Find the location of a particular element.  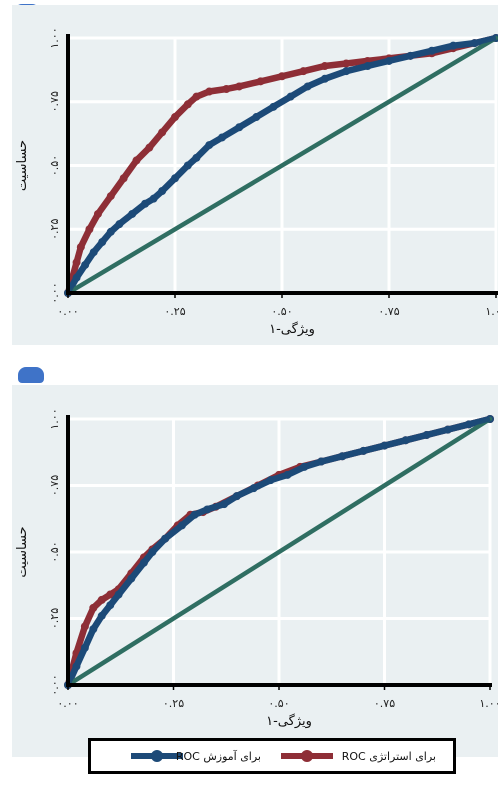

legend-label-strategy: ROC برای استراتژی is located at coordinates (389, 756).